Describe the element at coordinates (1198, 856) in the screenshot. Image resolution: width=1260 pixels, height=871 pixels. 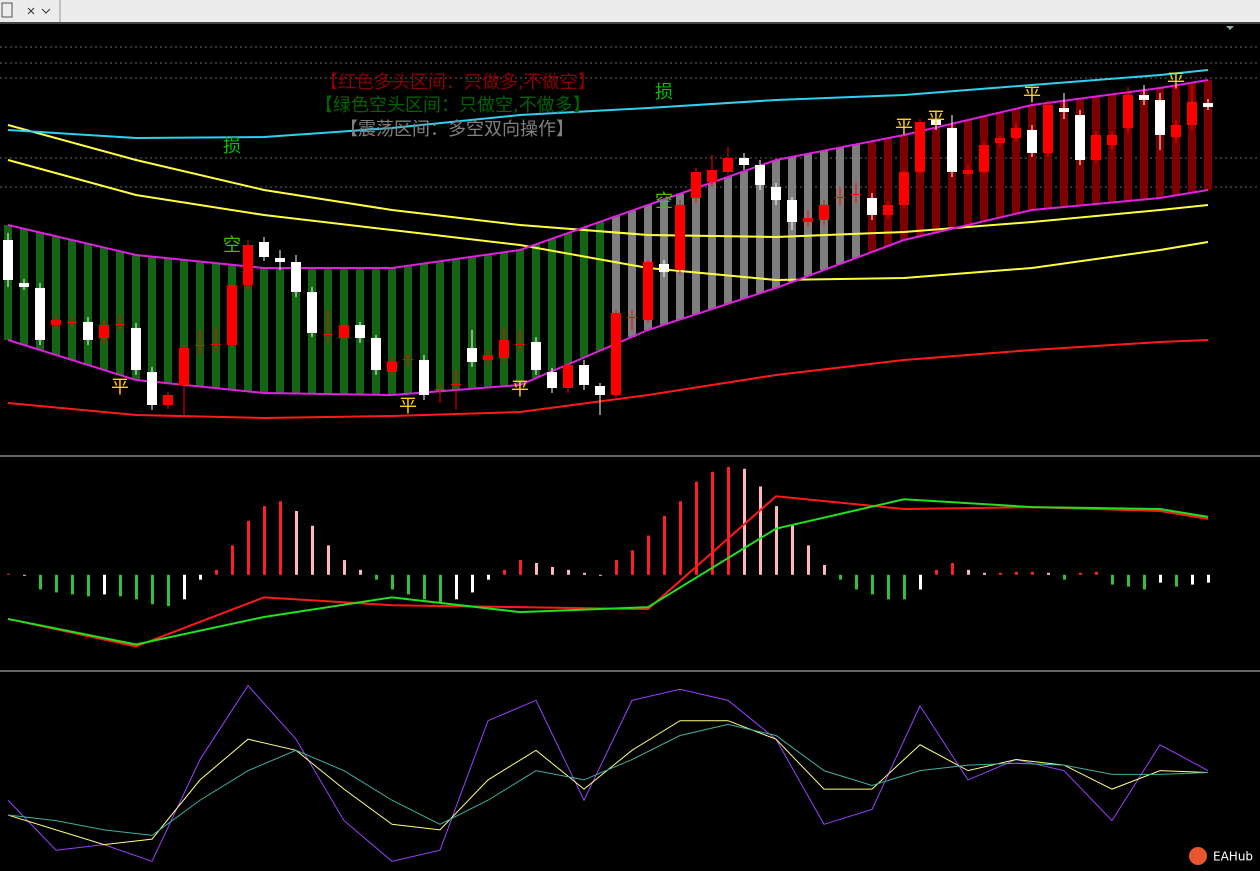
I see `watermark-logo` at that location.